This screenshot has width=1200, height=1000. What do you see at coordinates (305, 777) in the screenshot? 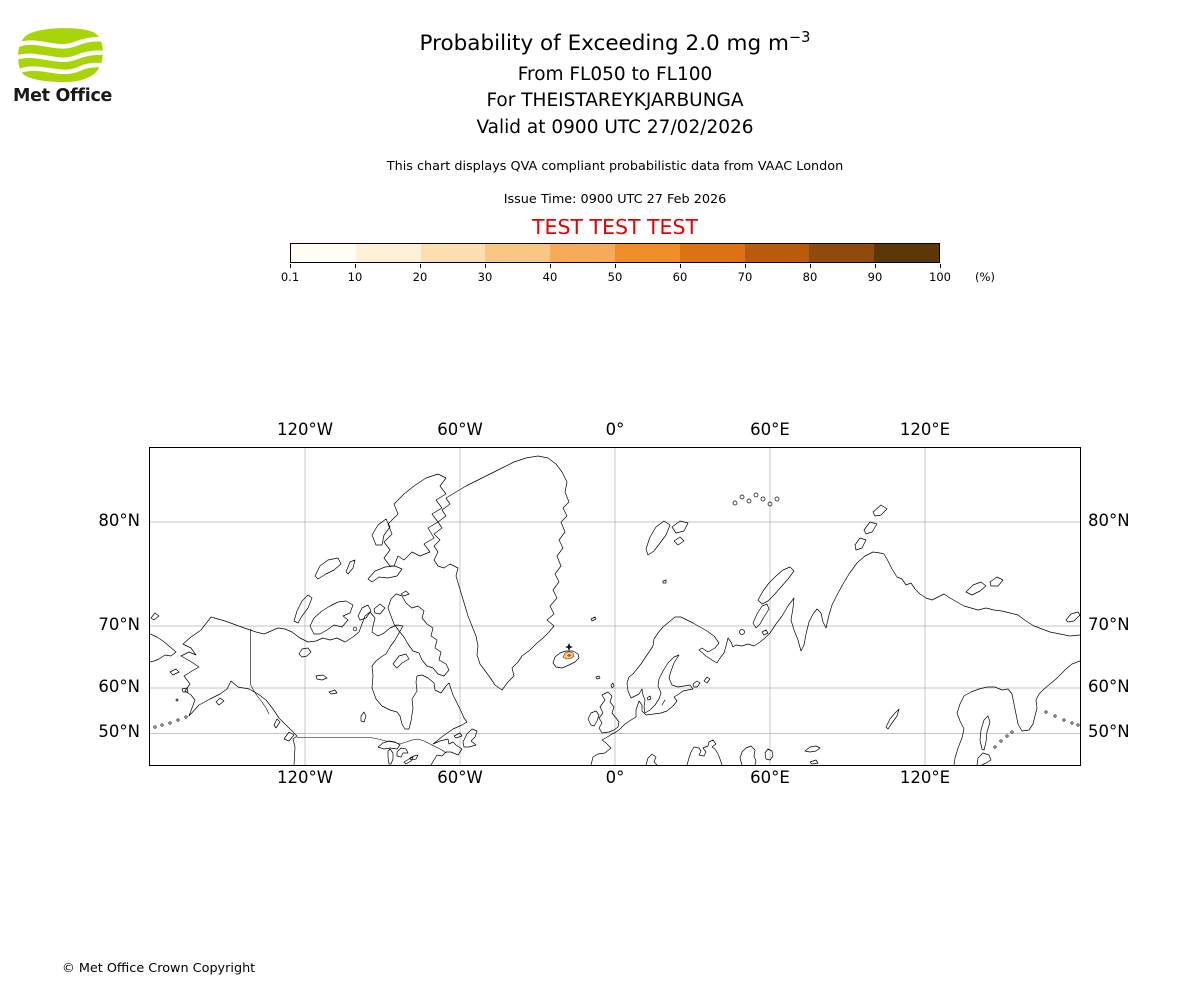
I see `lon-label-bottom: 120°W` at bounding box center [305, 777].